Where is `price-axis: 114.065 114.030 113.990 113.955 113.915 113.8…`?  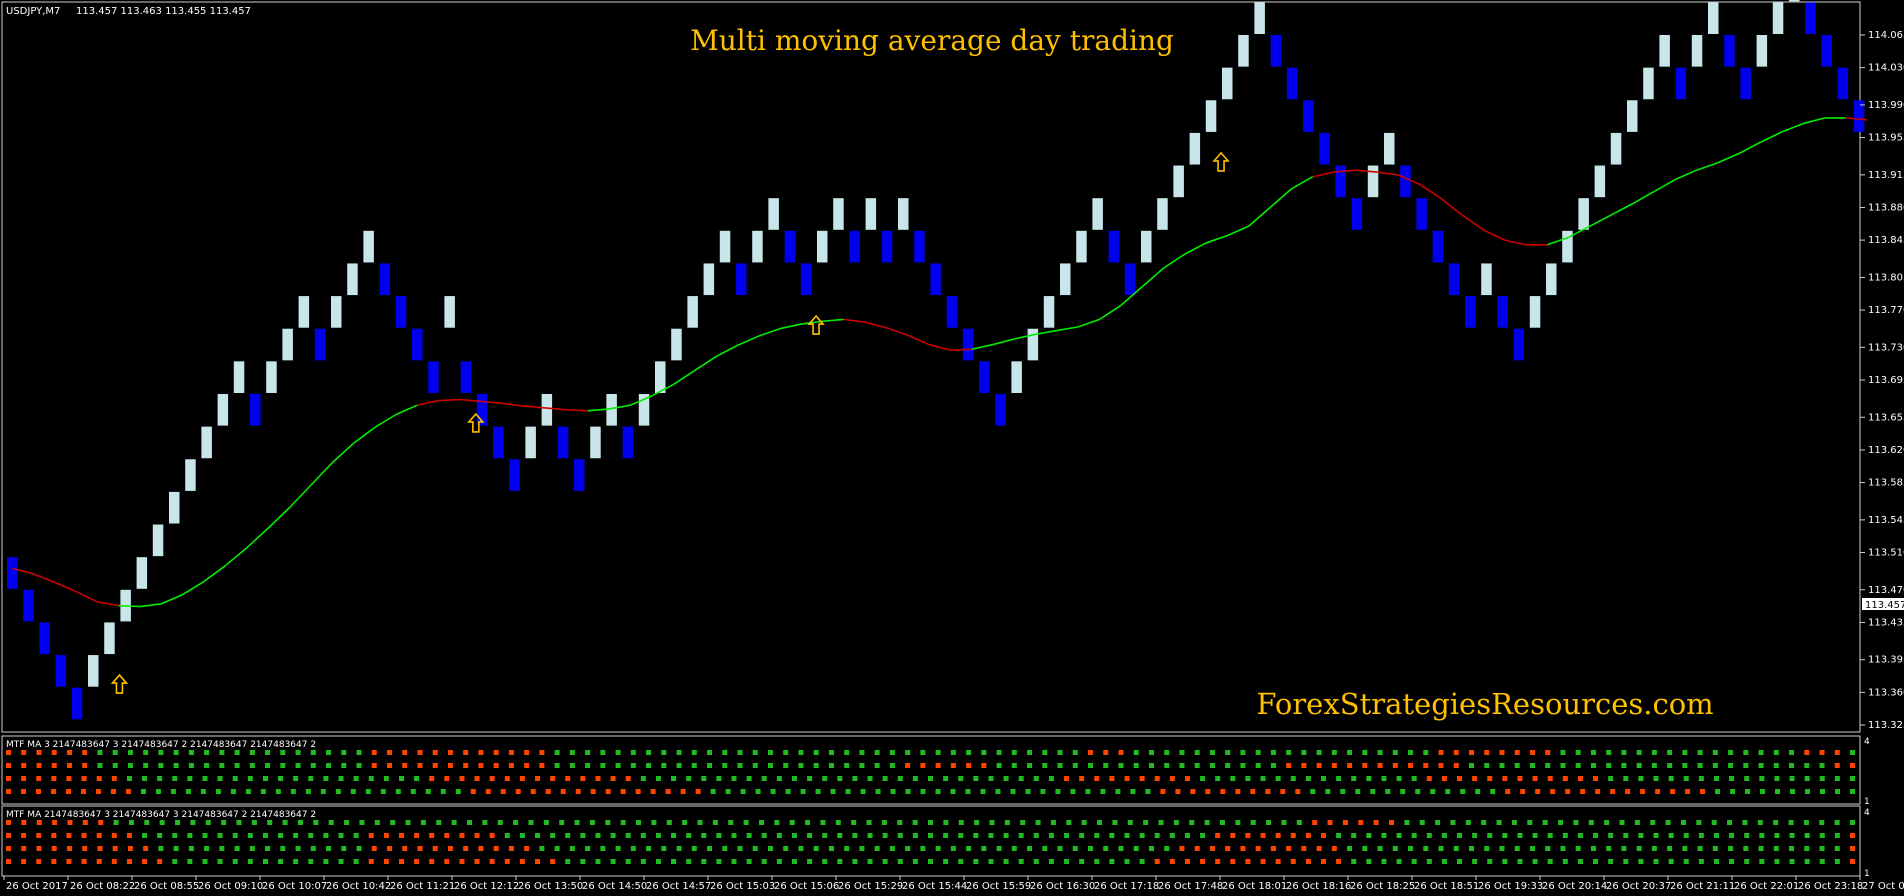
price-axis: 114.065 114.030 113.990 113.955 113.915 113.8… is located at coordinates (1882, 380).